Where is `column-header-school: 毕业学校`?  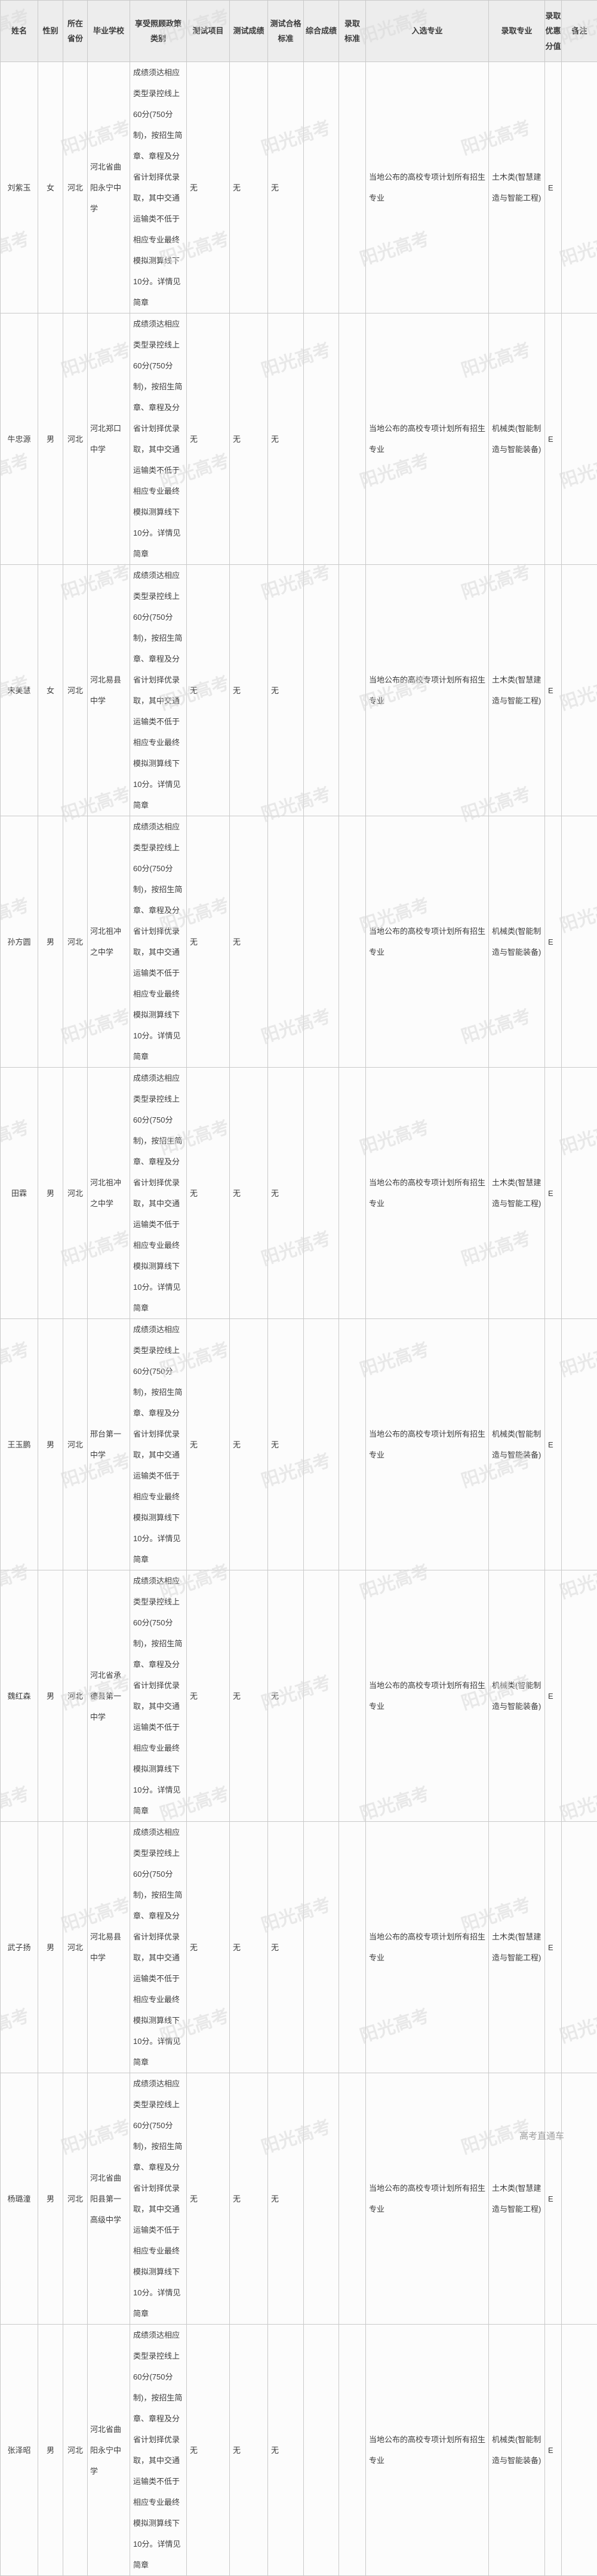 column-header-school: 毕业学校 is located at coordinates (109, 31).